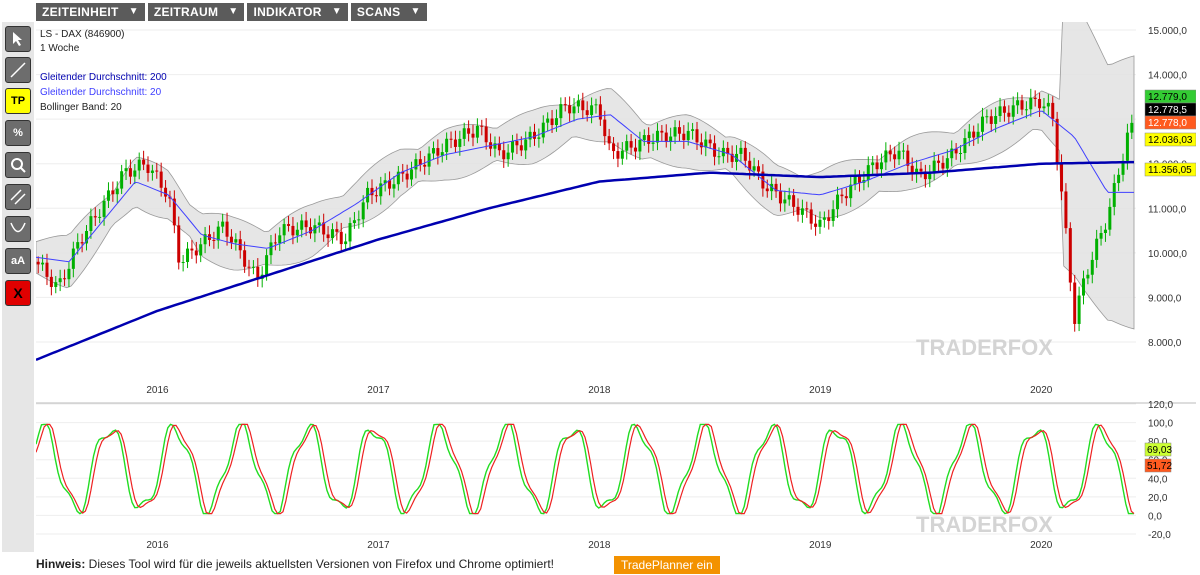  I want to click on text-tool-label: aA, so click(18, 261).